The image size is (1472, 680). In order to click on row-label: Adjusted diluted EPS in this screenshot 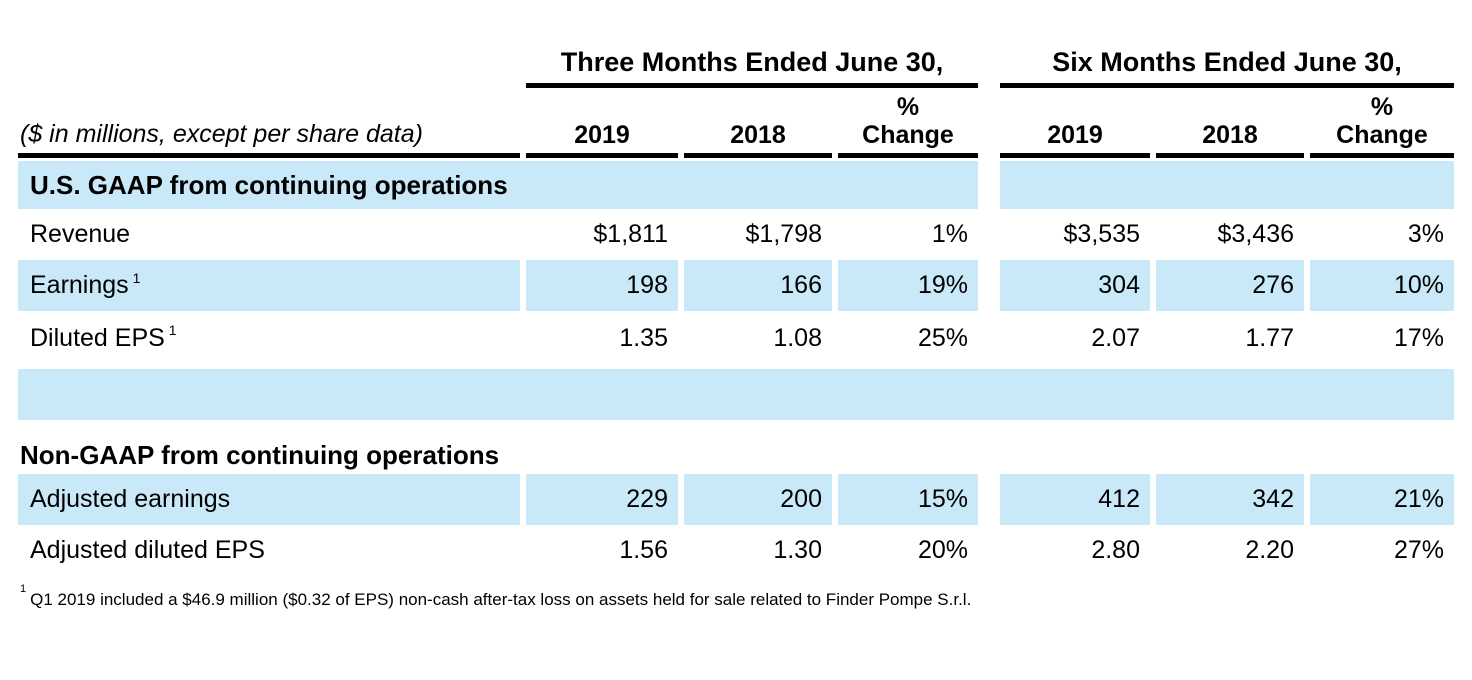, I will do `click(147, 550)`.